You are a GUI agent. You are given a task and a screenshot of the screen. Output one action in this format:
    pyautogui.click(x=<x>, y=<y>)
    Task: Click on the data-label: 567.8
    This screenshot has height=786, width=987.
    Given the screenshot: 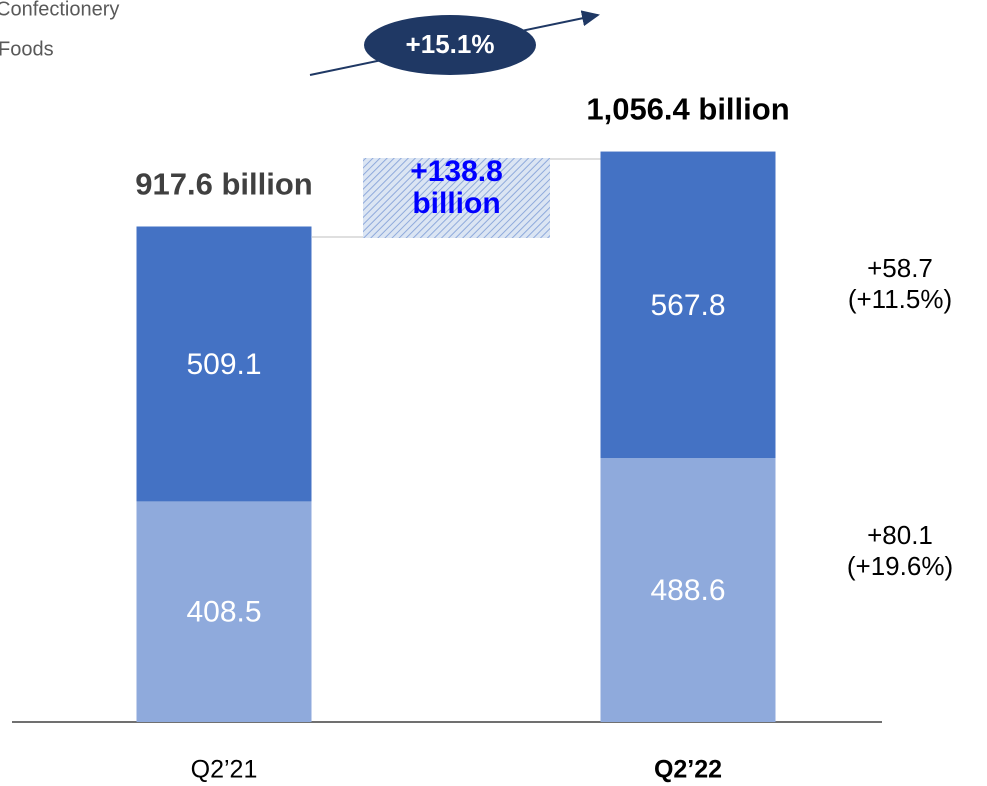 What is the action you would take?
    pyautogui.click(x=687, y=305)
    